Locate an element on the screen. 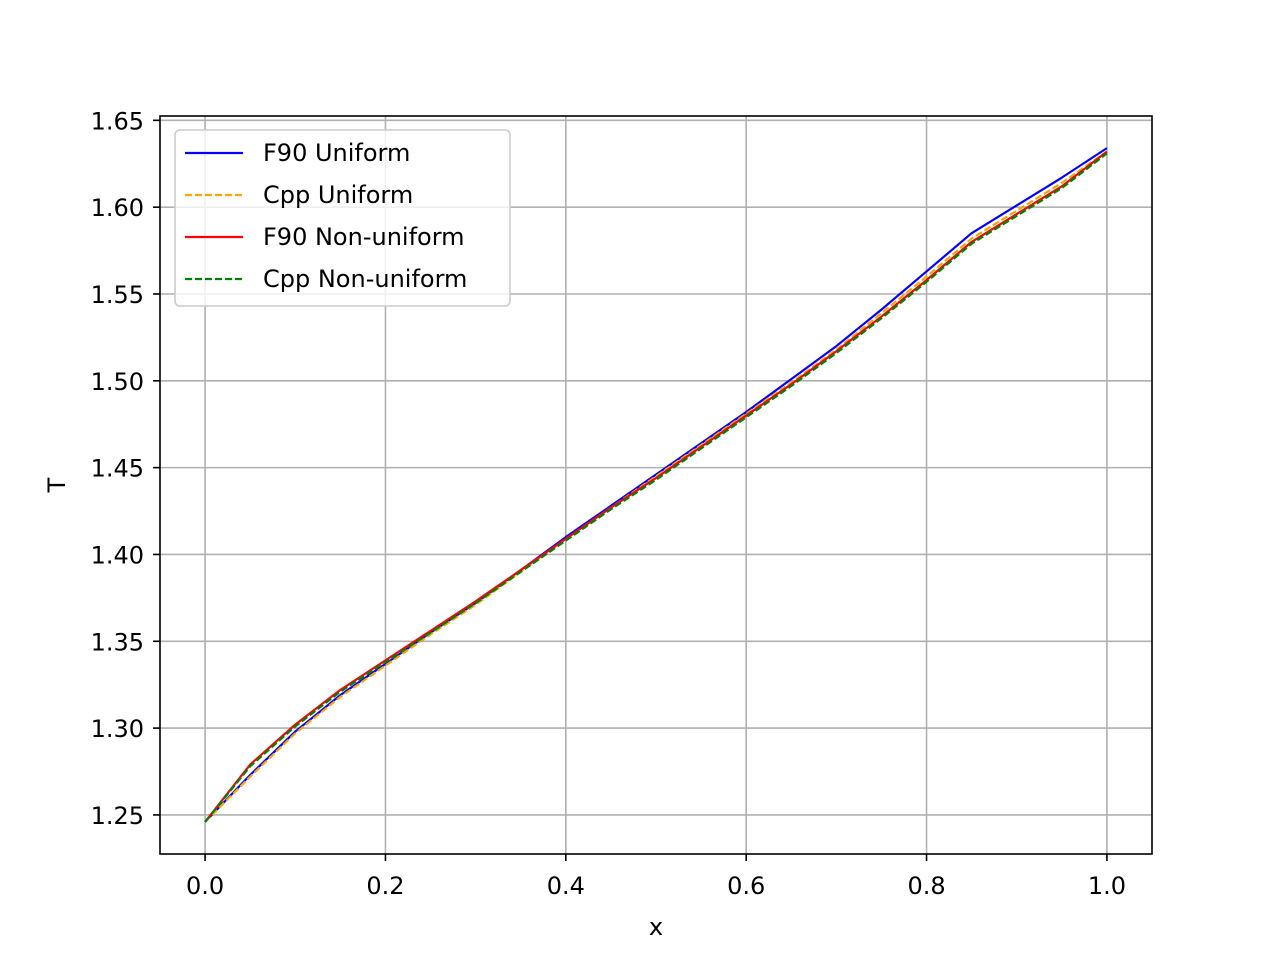 The image size is (1280, 960). y-tick-label: 1.40 is located at coordinates (117, 555).